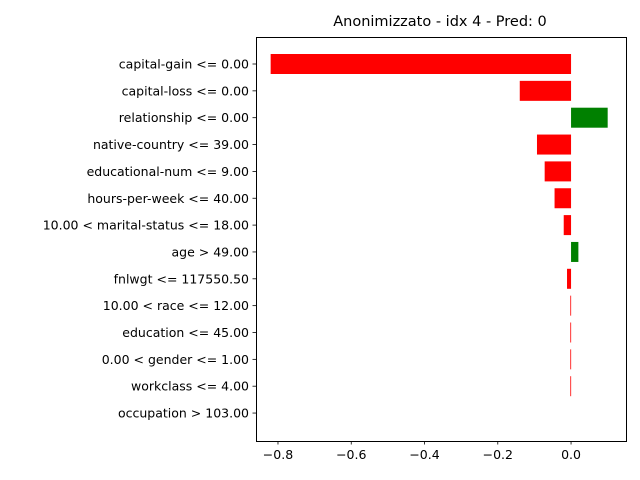 This screenshot has height=480, width=640. Describe the element at coordinates (440, 22) in the screenshot. I see `chart-title: Anonimizzato - idx 4 - Pred: 0` at that location.